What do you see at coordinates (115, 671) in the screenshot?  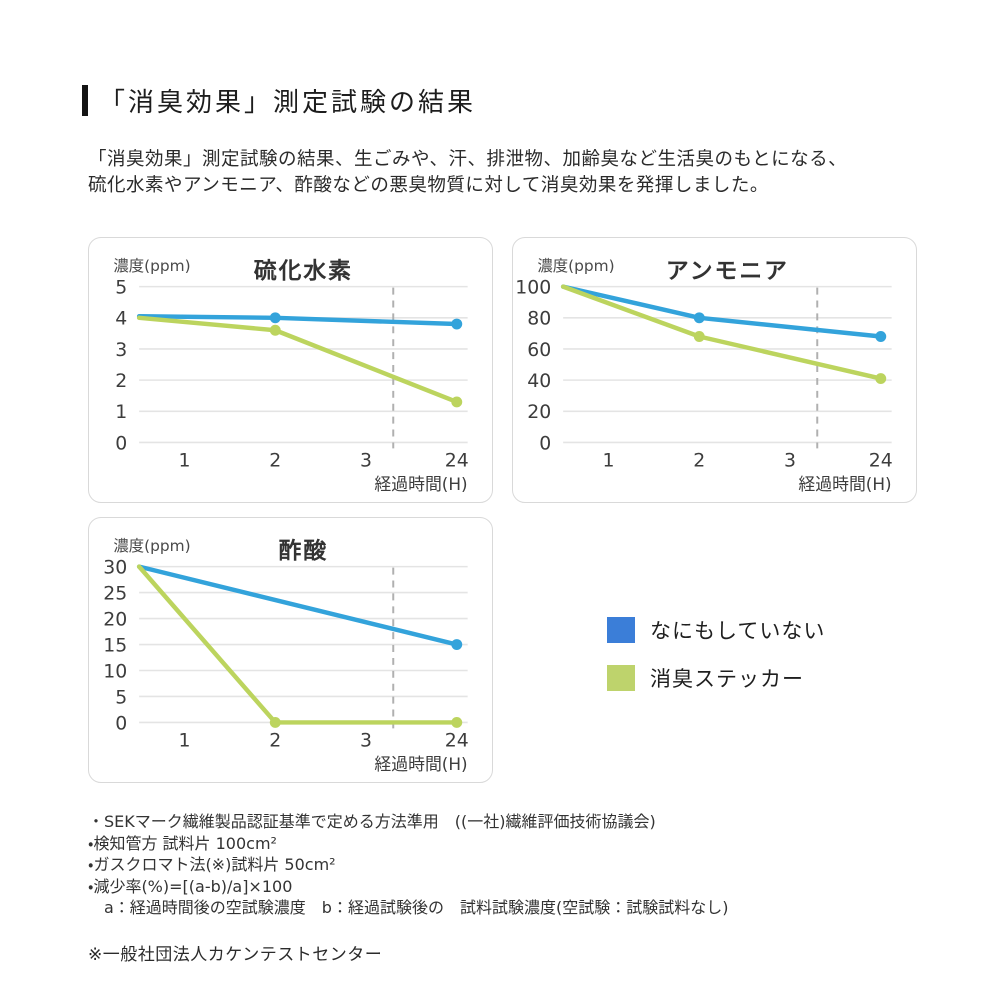 I see `y-tick-label: 10` at bounding box center [115, 671].